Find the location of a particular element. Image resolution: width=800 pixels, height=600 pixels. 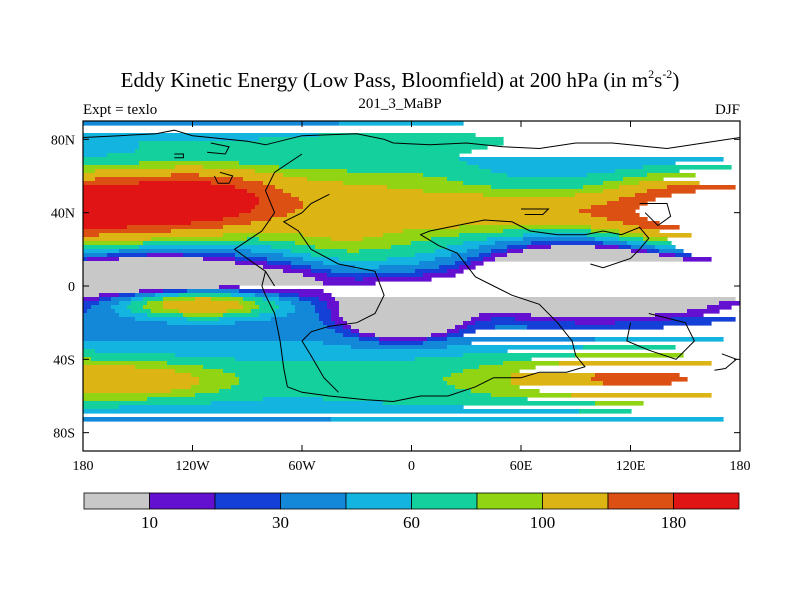

title-end: ) is located at coordinates (676, 80).